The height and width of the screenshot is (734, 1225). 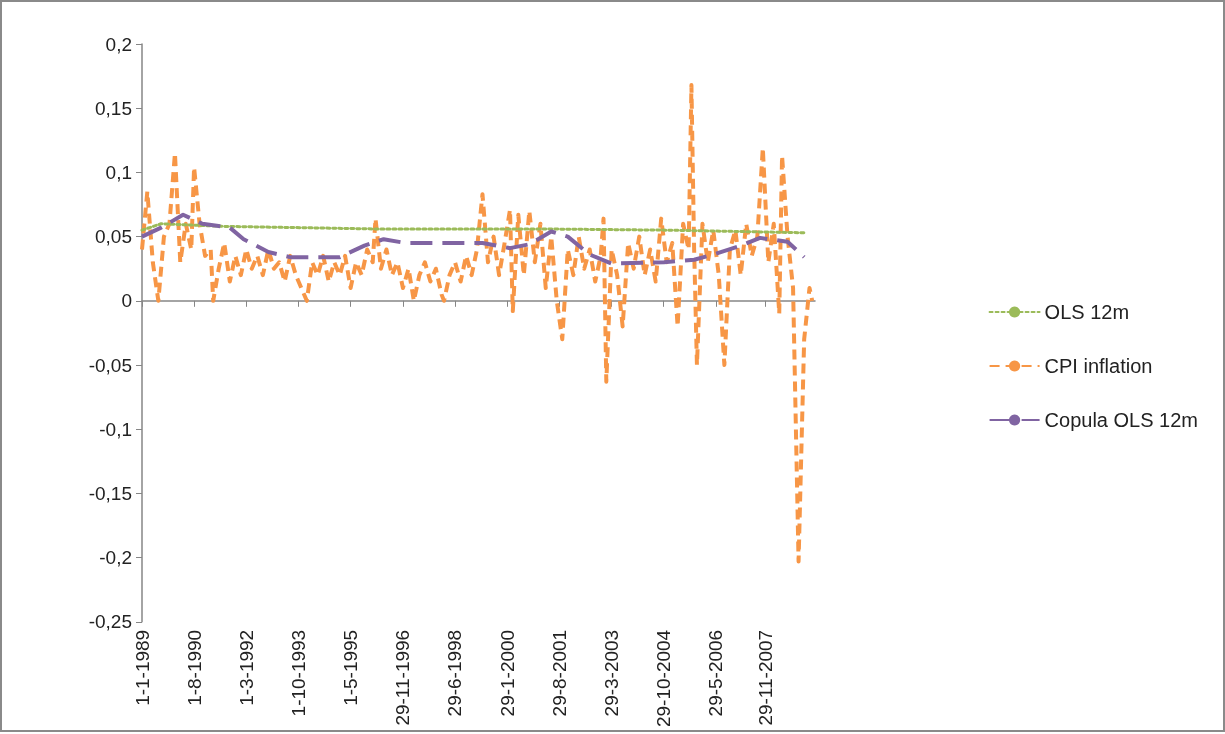 I want to click on x-tick-label: 1-1-1989, so click(x=142, y=667).